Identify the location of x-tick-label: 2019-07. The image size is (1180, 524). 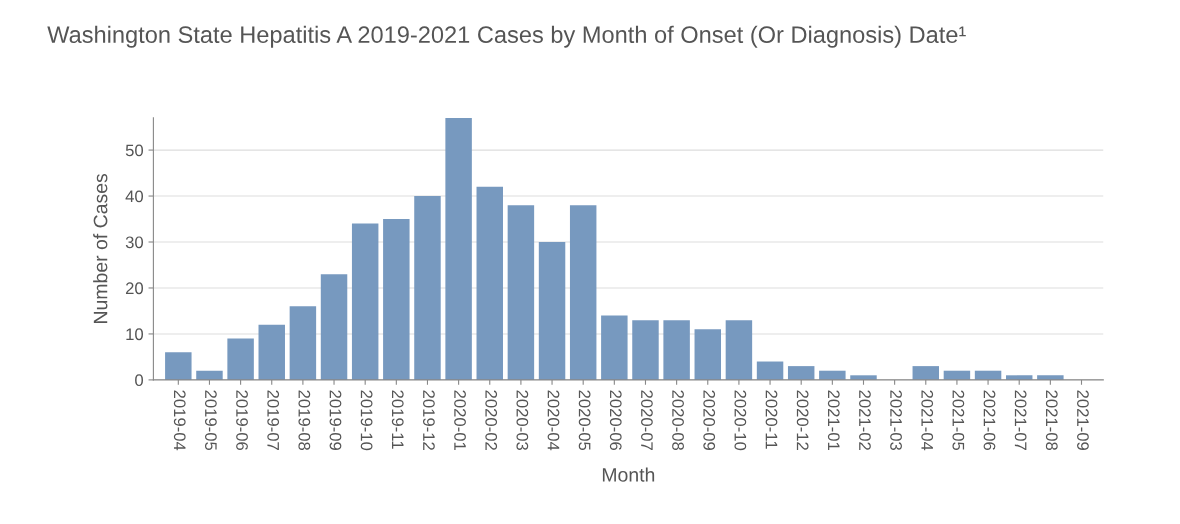
(273, 420).